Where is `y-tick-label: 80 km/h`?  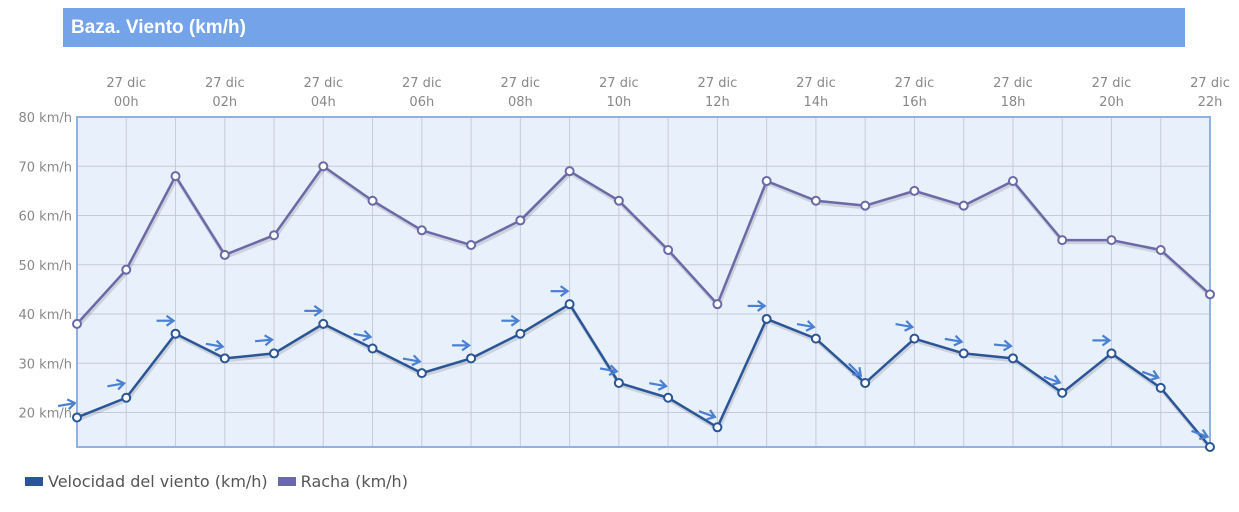
y-tick-label: 80 km/h is located at coordinates (46, 118).